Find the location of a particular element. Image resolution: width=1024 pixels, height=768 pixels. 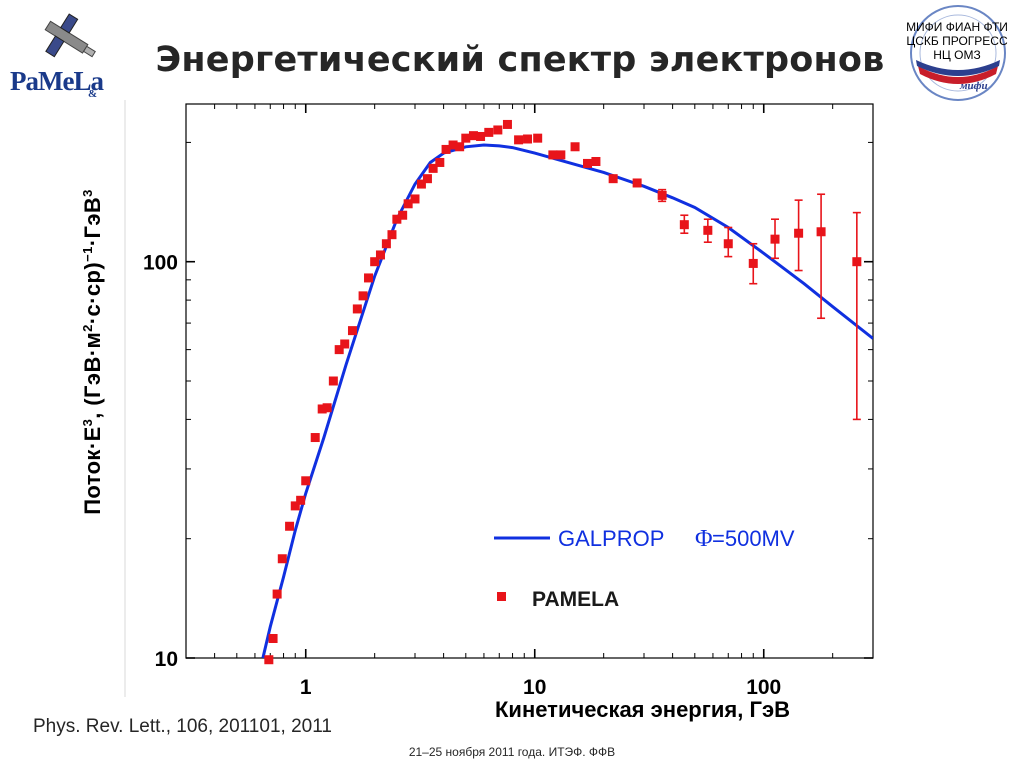

slide-title: Энергетический спектр электронов is located at coordinates (520, 60).